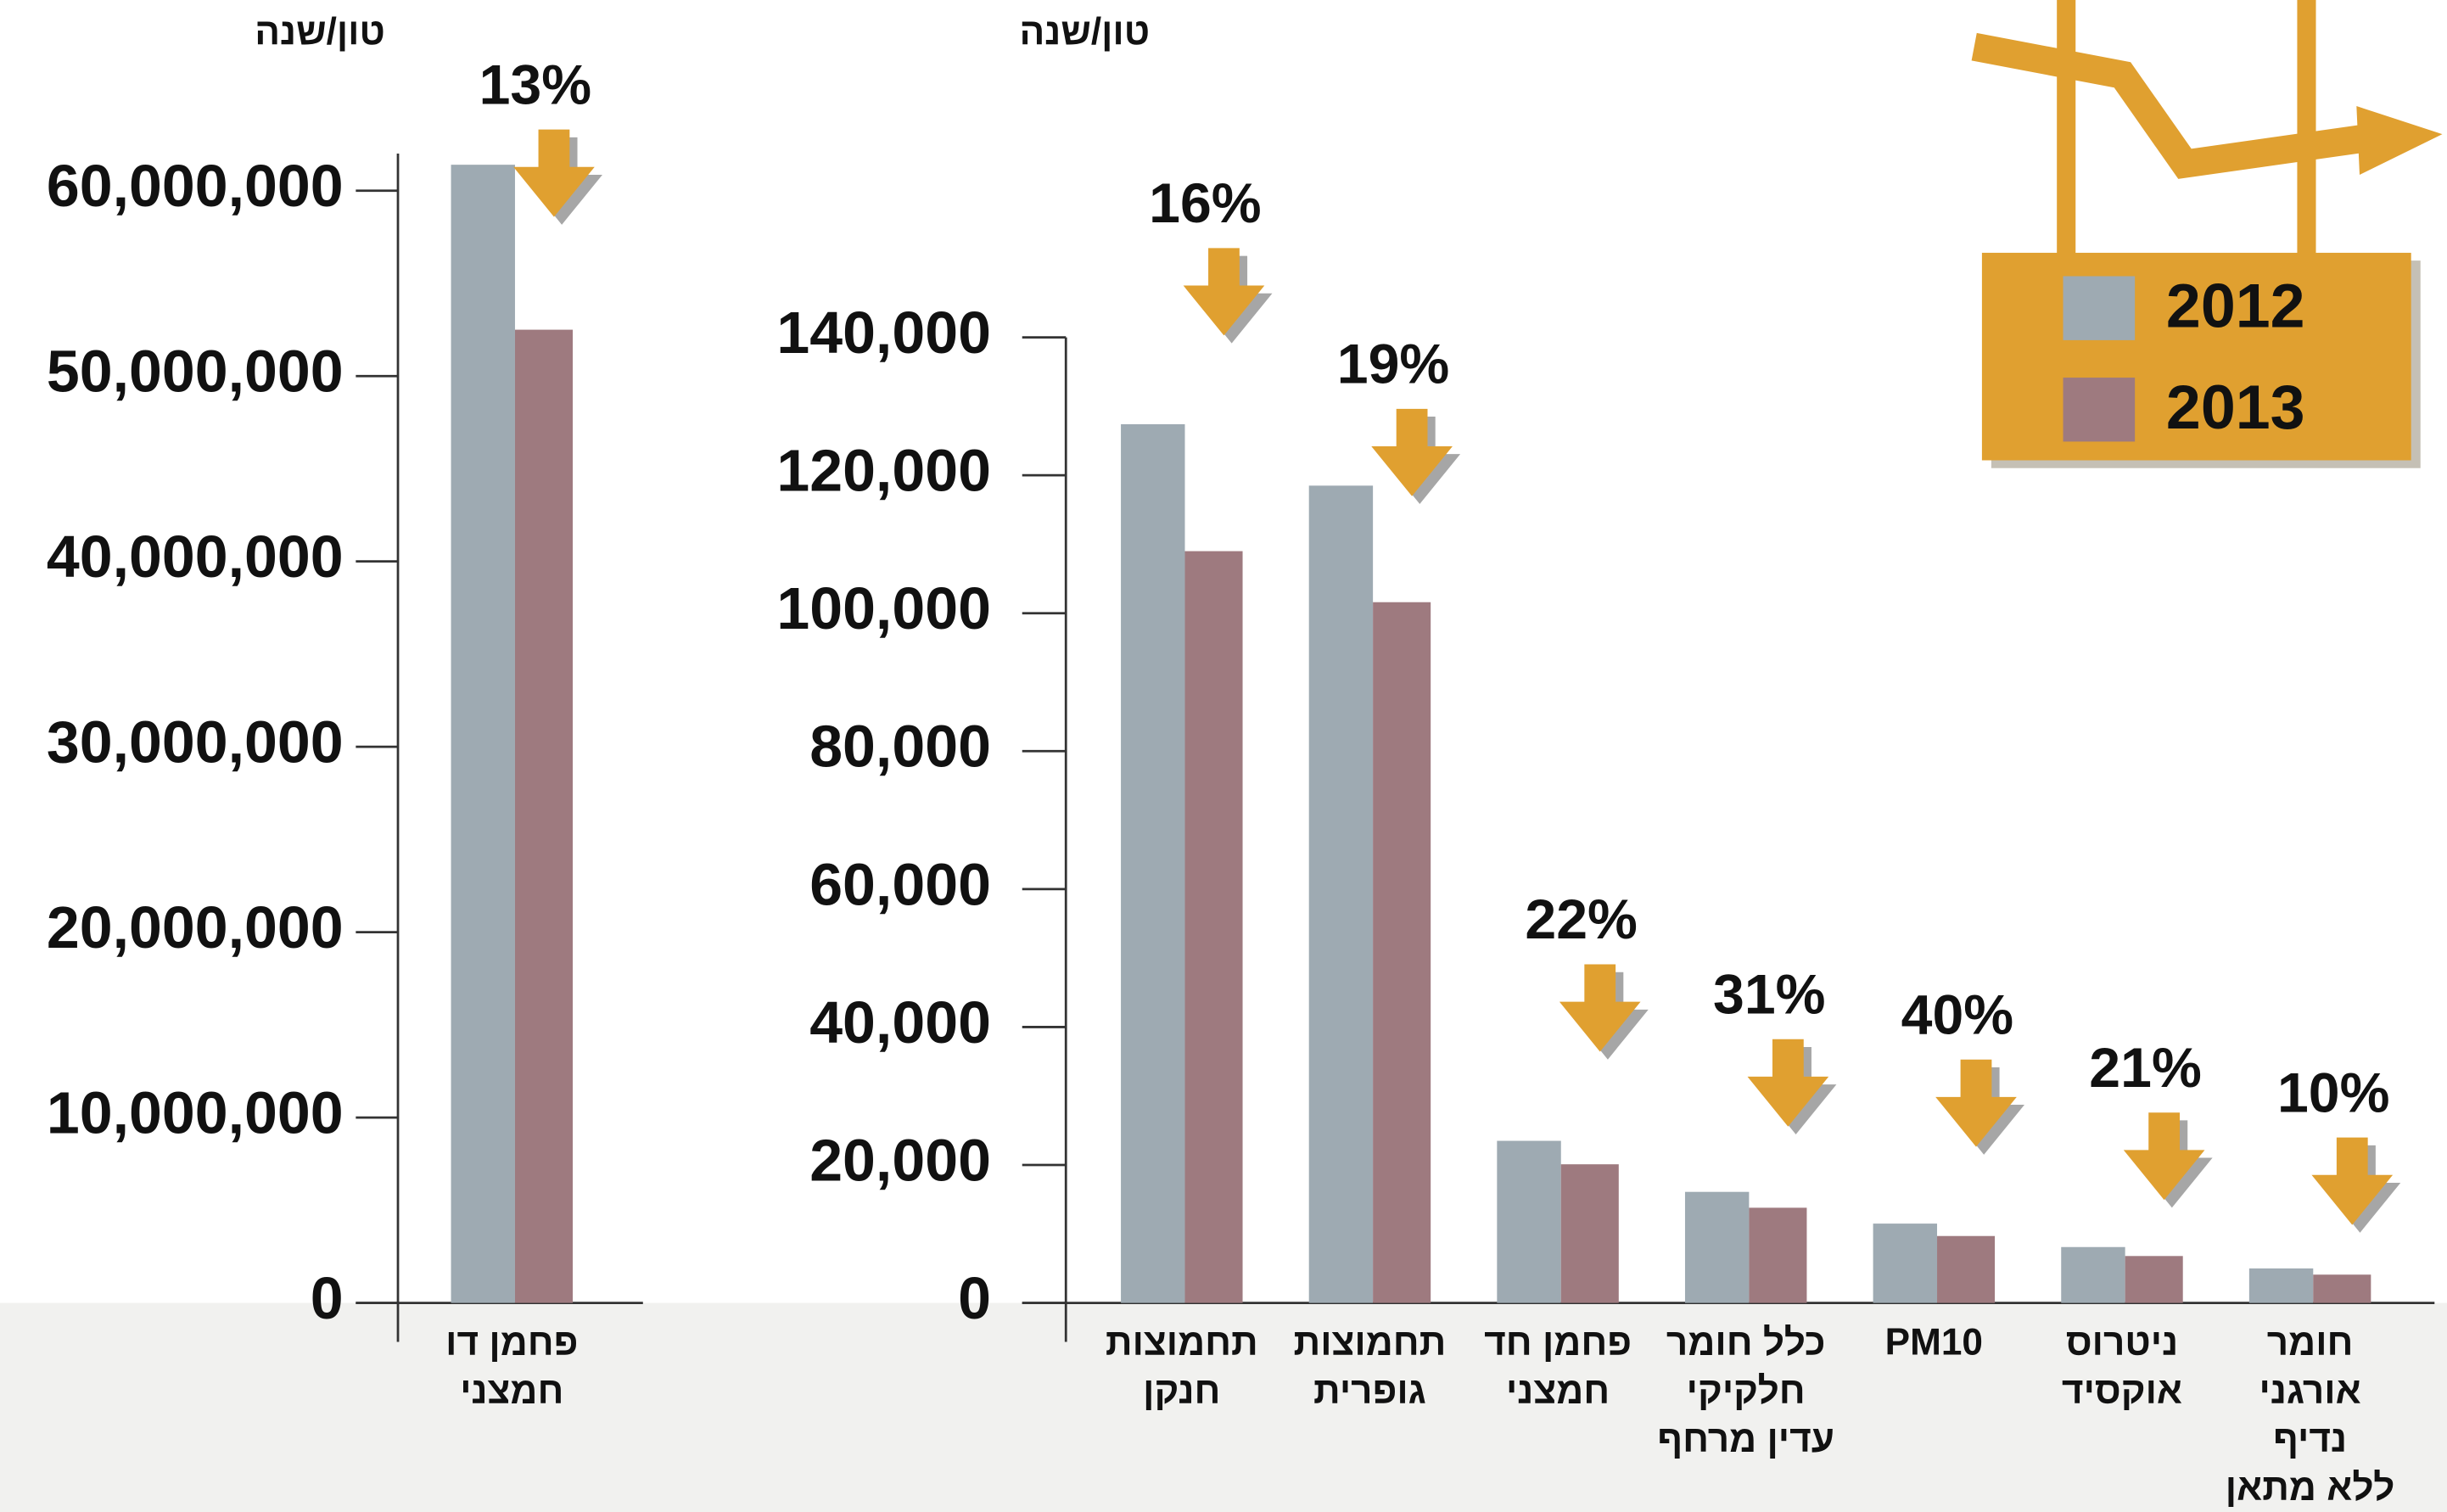  What do you see at coordinates (1769, 995) in the screenshot?
I see `change-label: 31%` at bounding box center [1769, 995].